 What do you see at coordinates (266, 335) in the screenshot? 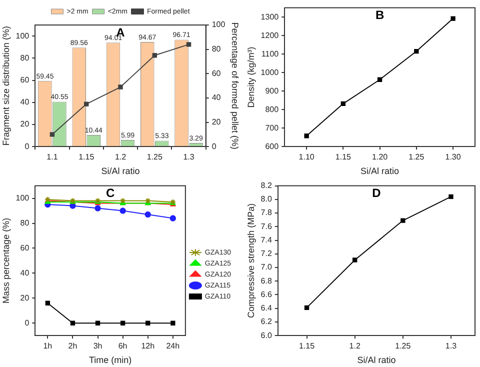
I see `y-tick-label: 6.0` at bounding box center [266, 335].